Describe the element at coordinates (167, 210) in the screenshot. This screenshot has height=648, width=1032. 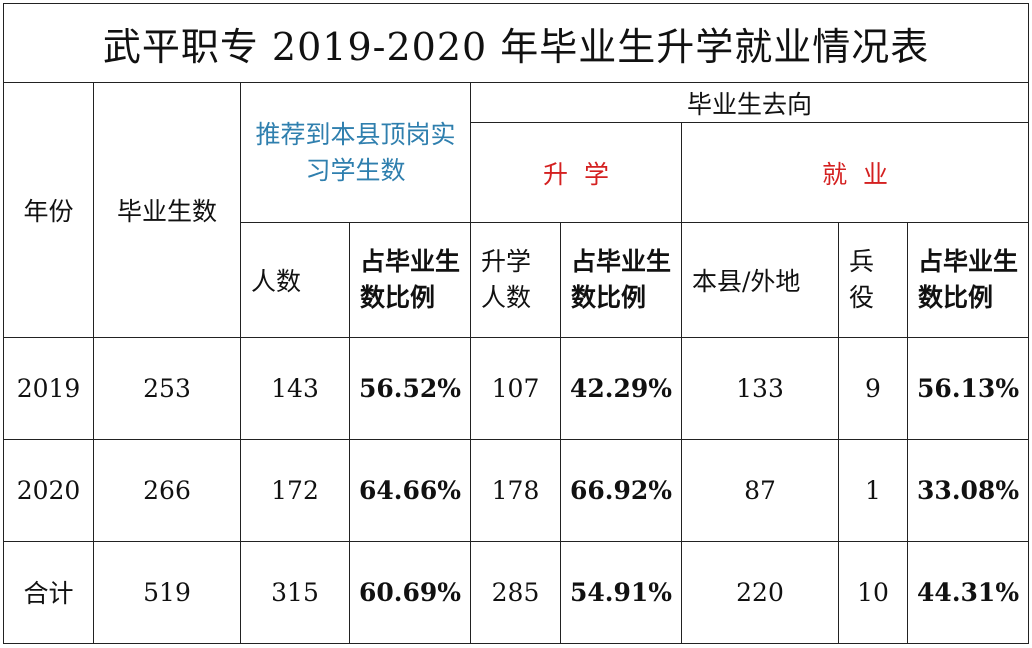
I see `header-graduates: 毕业生数` at that location.